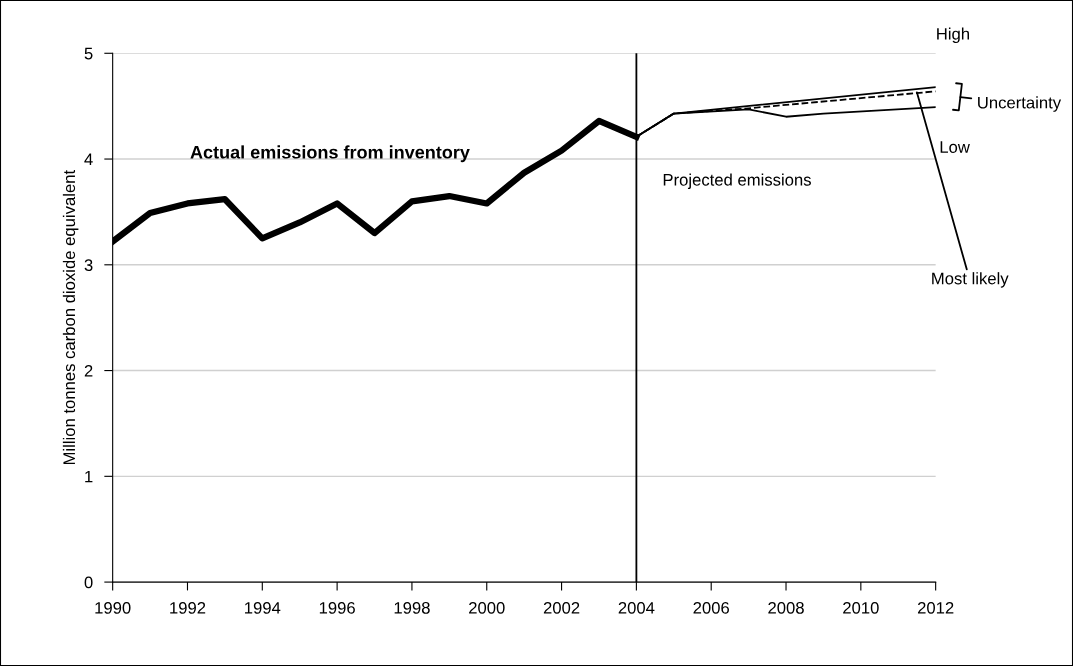 The image size is (1073, 666). What do you see at coordinates (188, 607) in the screenshot?
I see `x-tick-label: 1992` at bounding box center [188, 607].